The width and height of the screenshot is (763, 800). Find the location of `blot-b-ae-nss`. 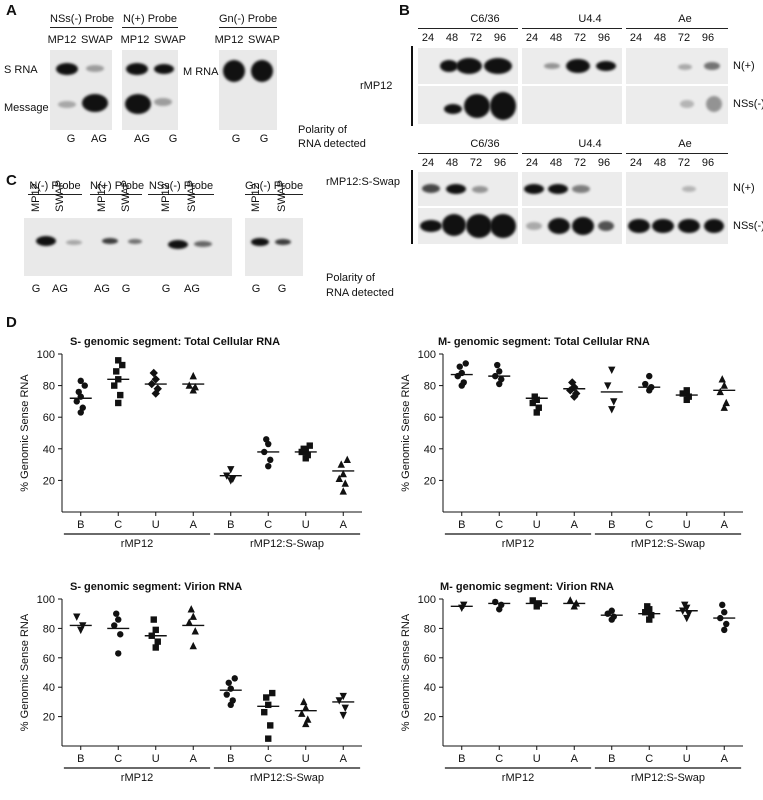

blot-b-ae-nss is located at coordinates (677, 105).